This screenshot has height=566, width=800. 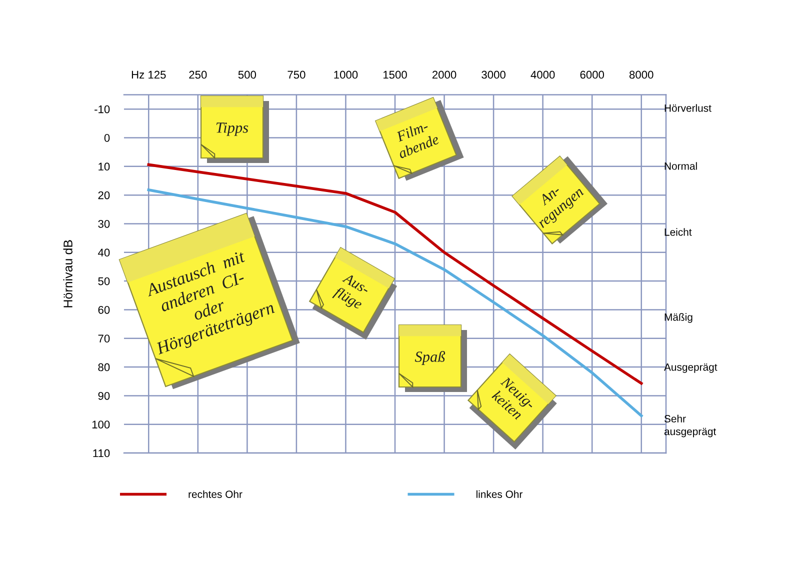 What do you see at coordinates (641, 74) in the screenshot?
I see `x-tick-label: 8000` at bounding box center [641, 74].